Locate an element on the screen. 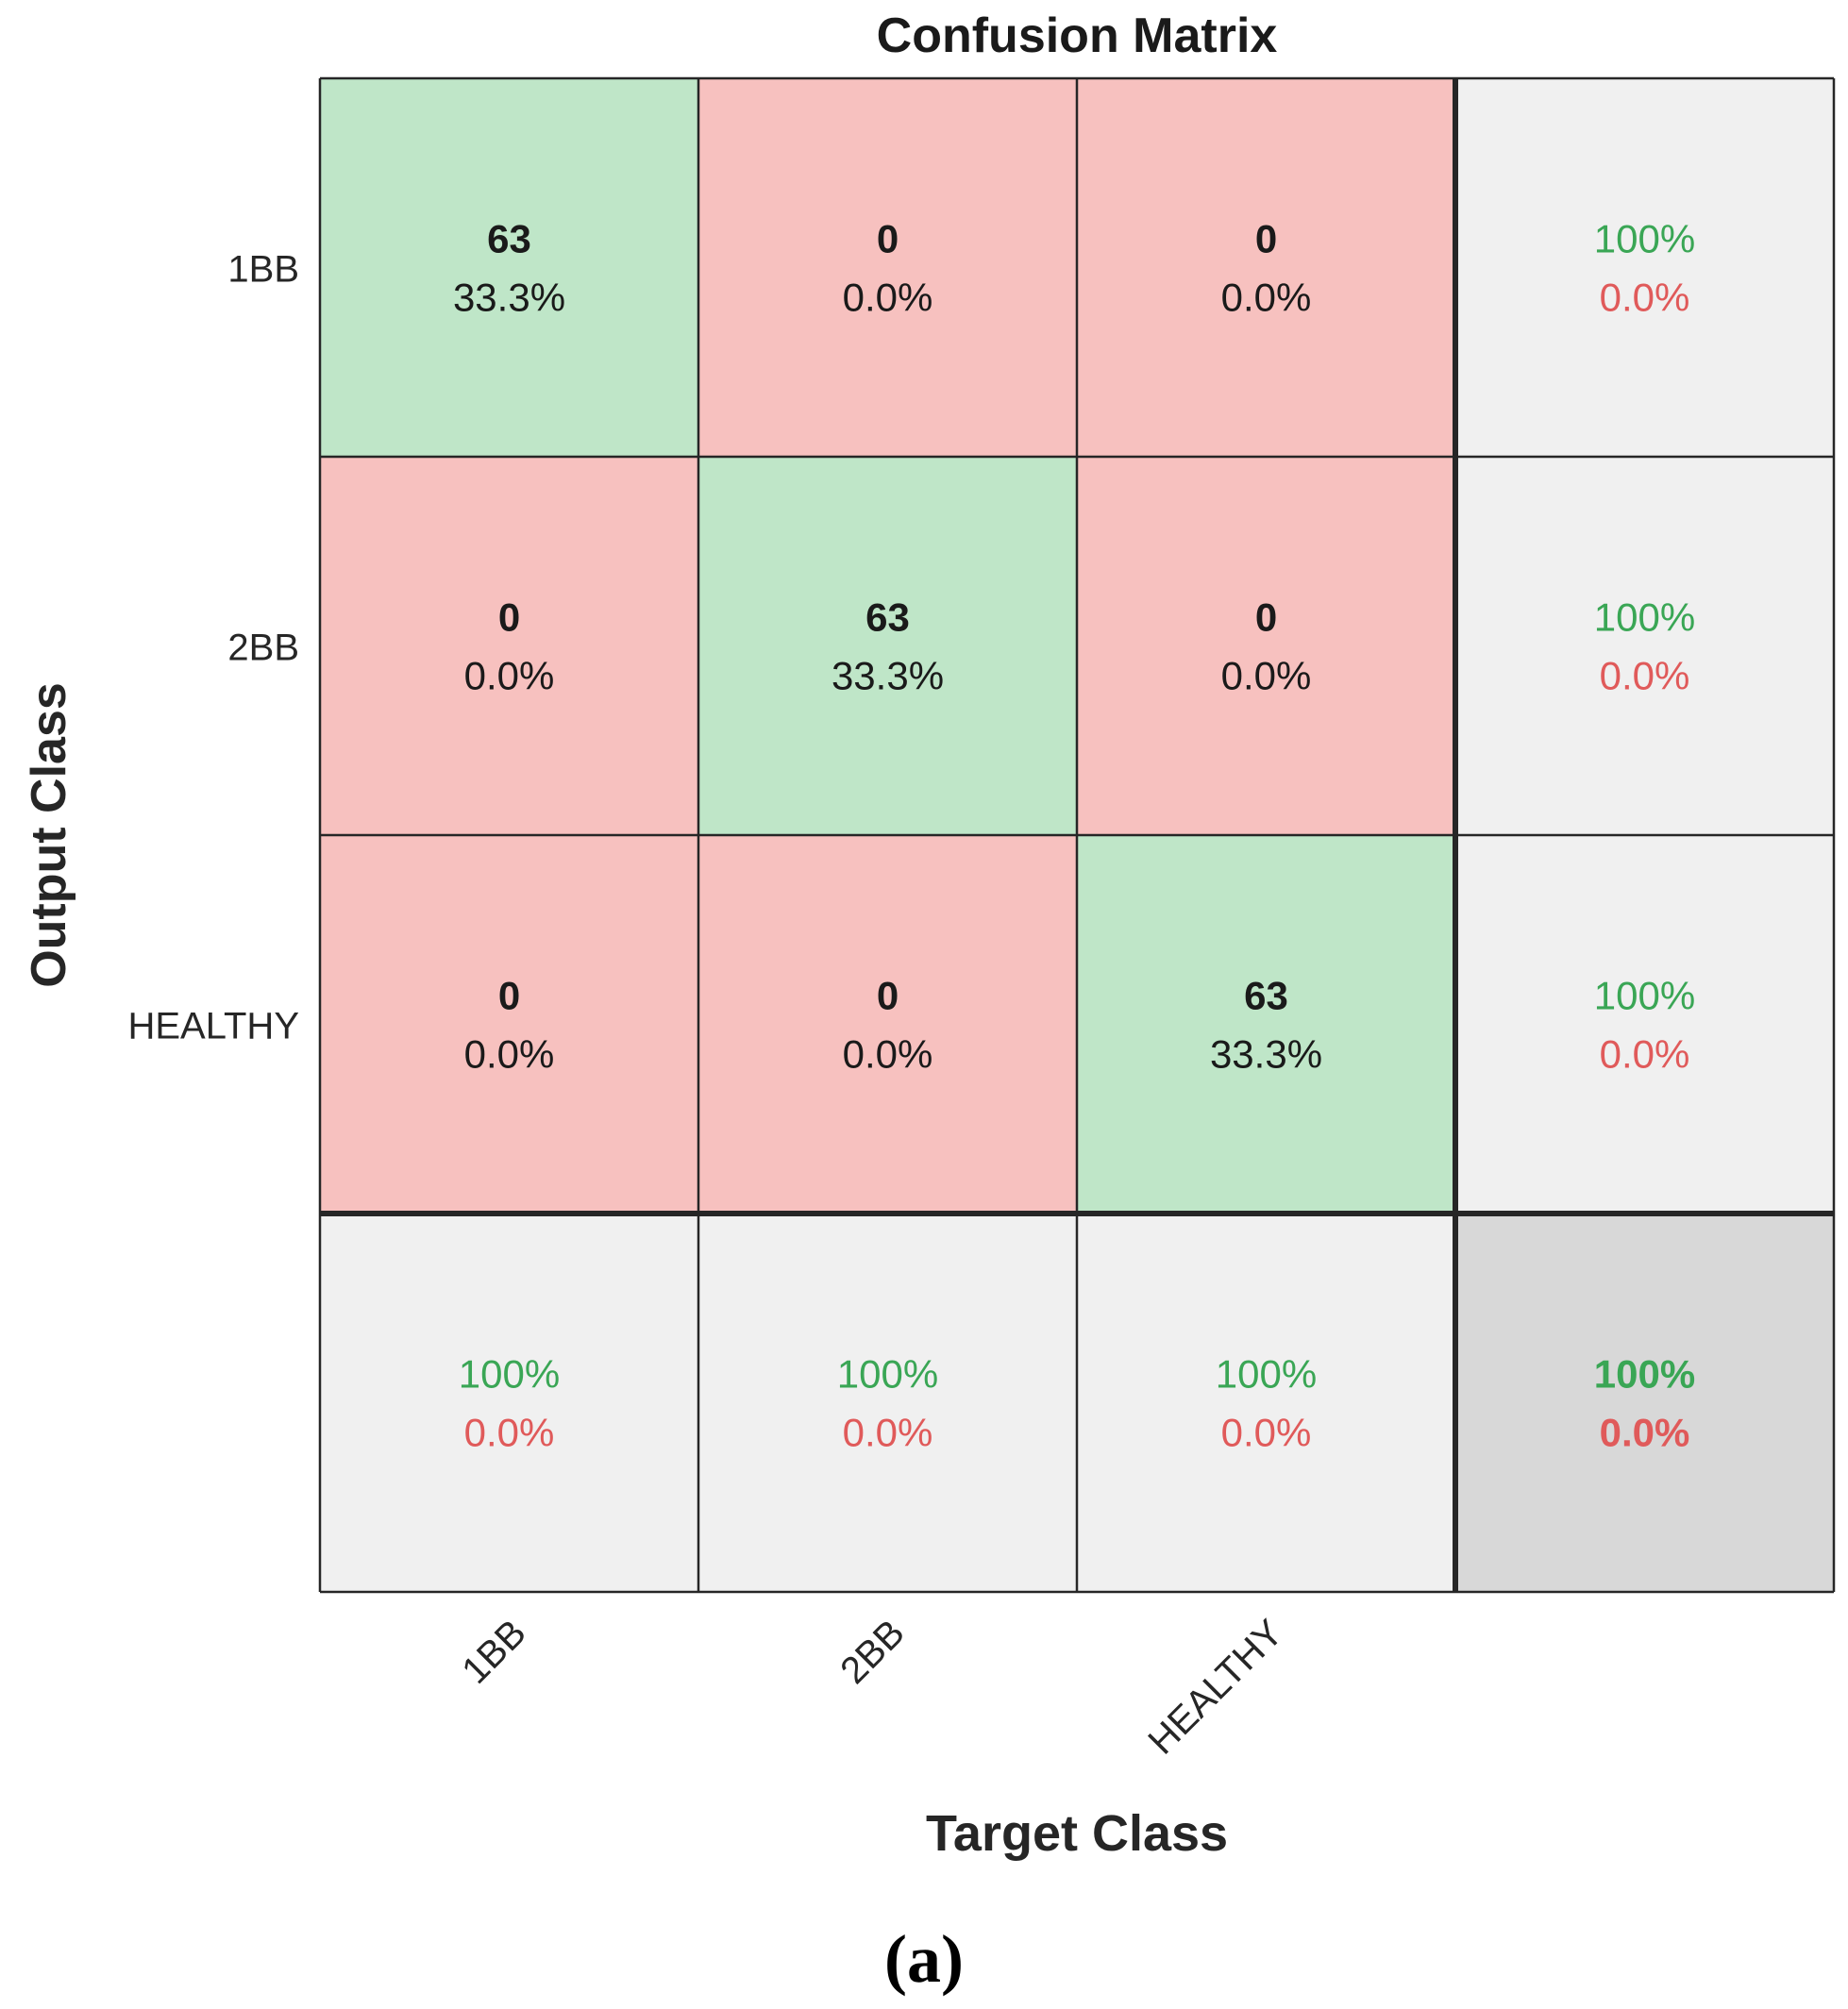  y-tick-label: 1BB is located at coordinates (263, 270).